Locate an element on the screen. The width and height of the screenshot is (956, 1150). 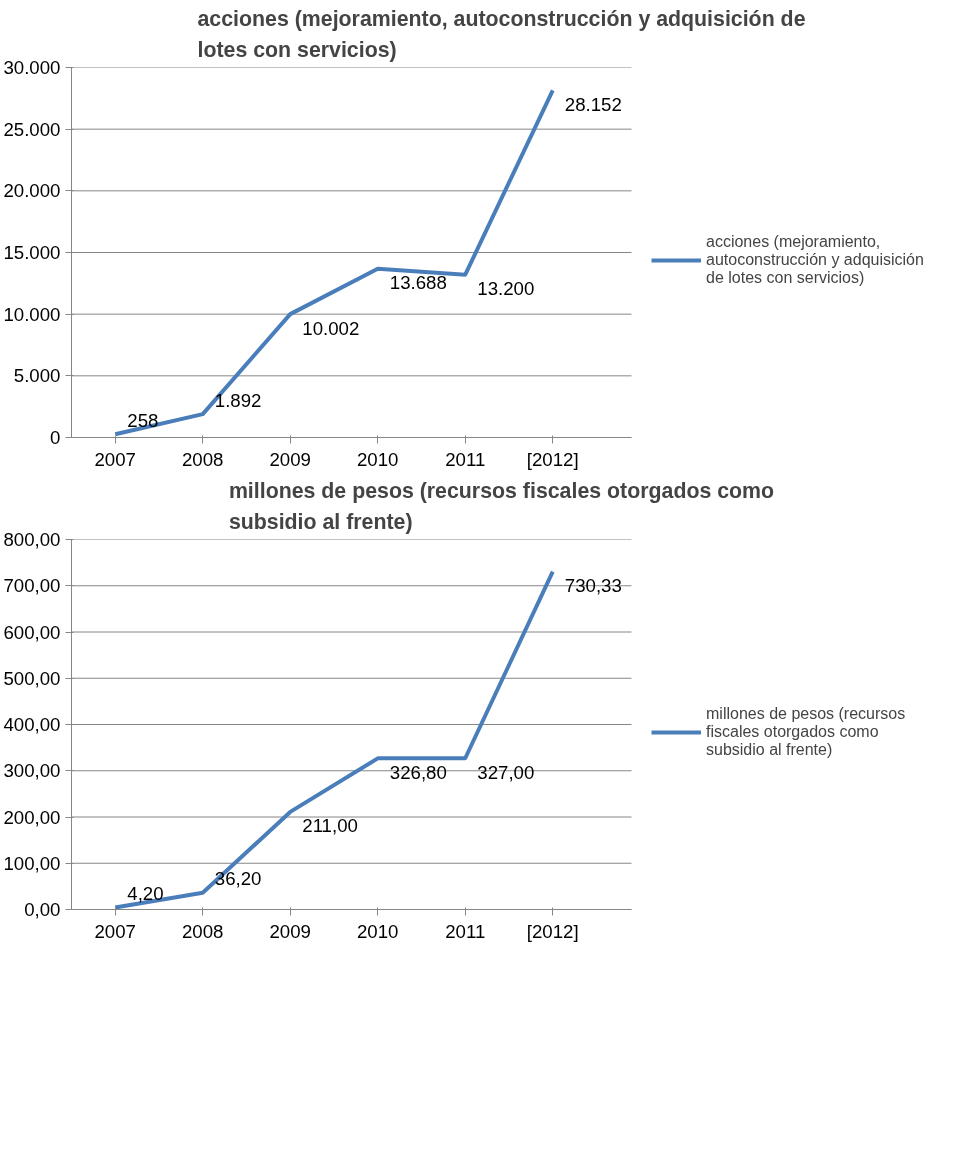
data-label: 730,33 is located at coordinates (593, 586).